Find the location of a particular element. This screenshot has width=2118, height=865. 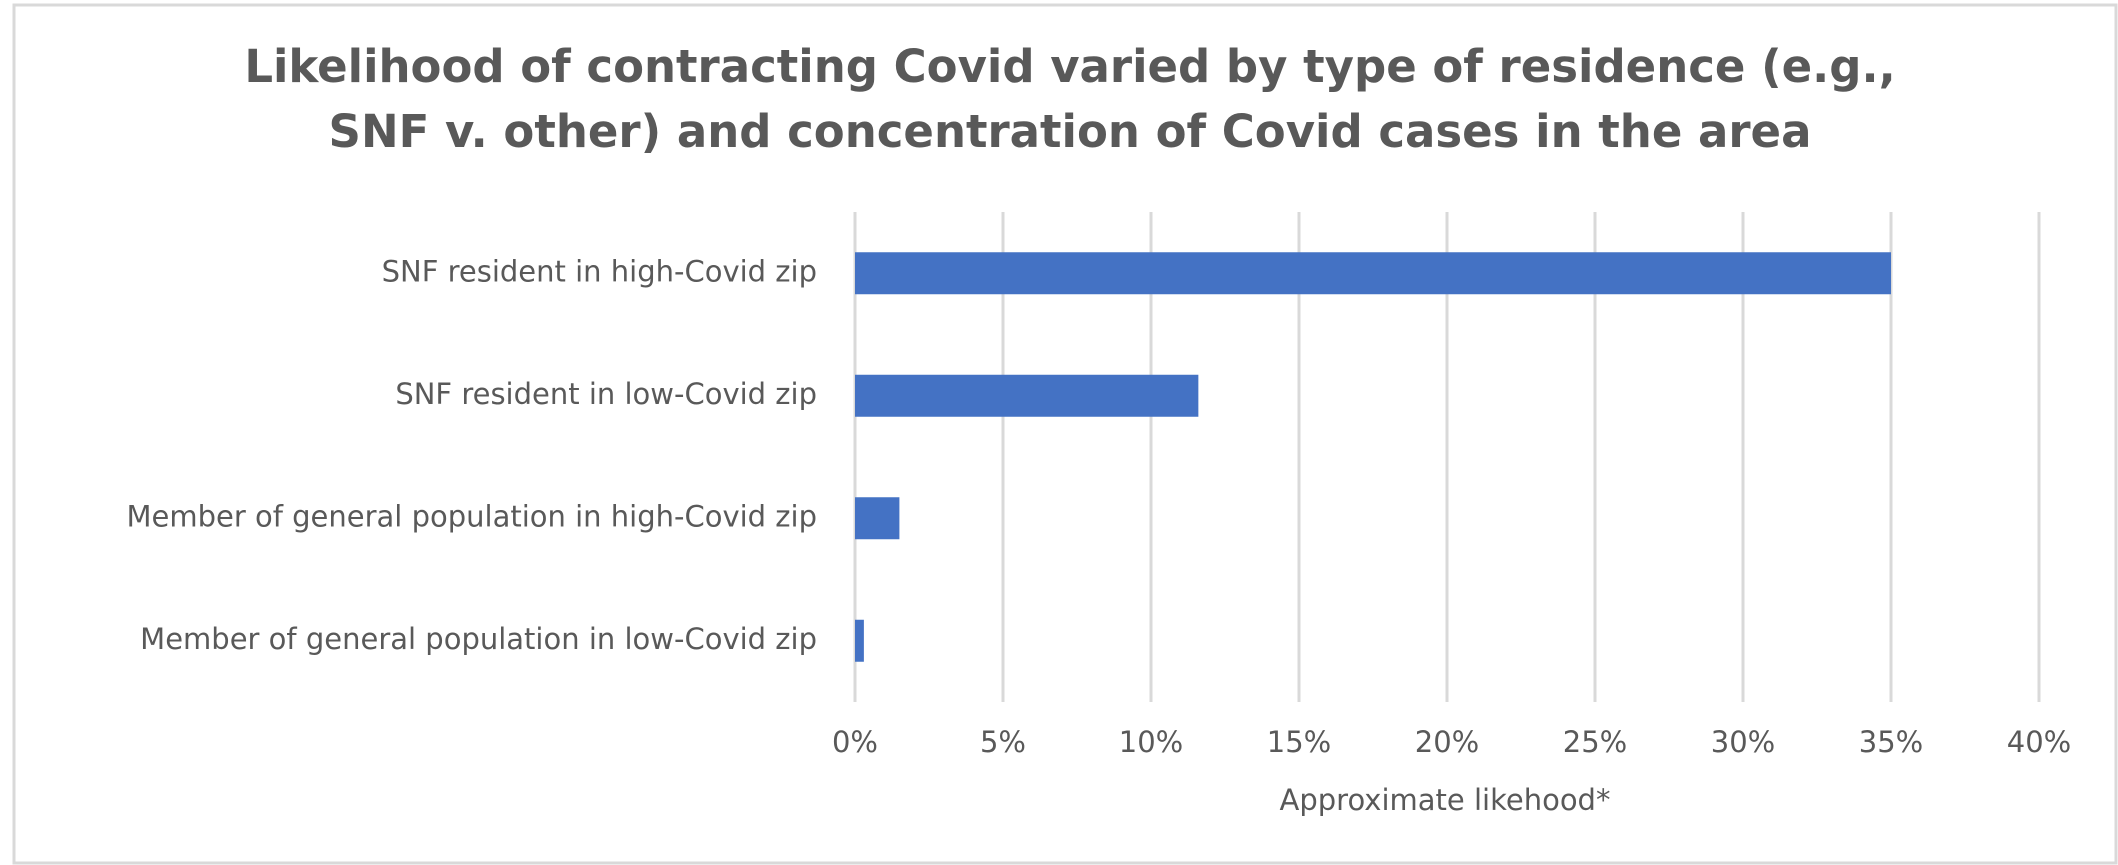

y-tick-label: SNF resident in low-Covid zip is located at coordinates (606, 394).